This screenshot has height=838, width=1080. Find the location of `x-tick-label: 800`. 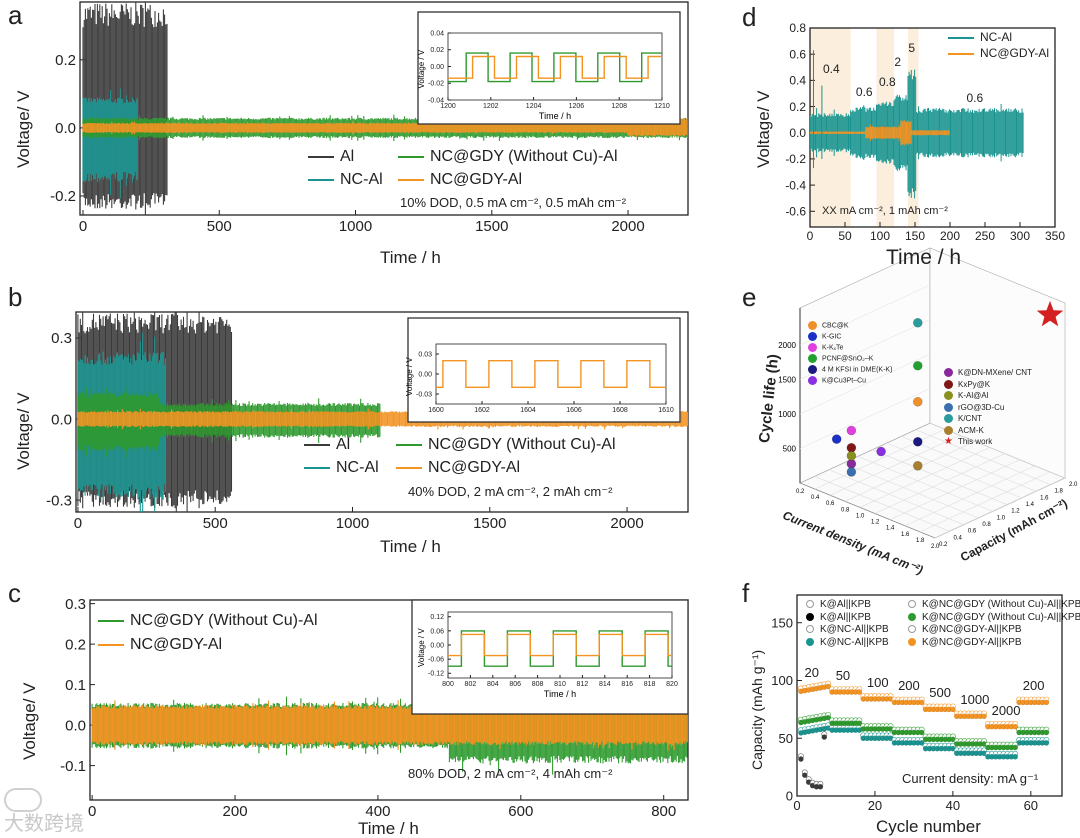

x-tick-label: 800 is located at coordinates (448, 684).